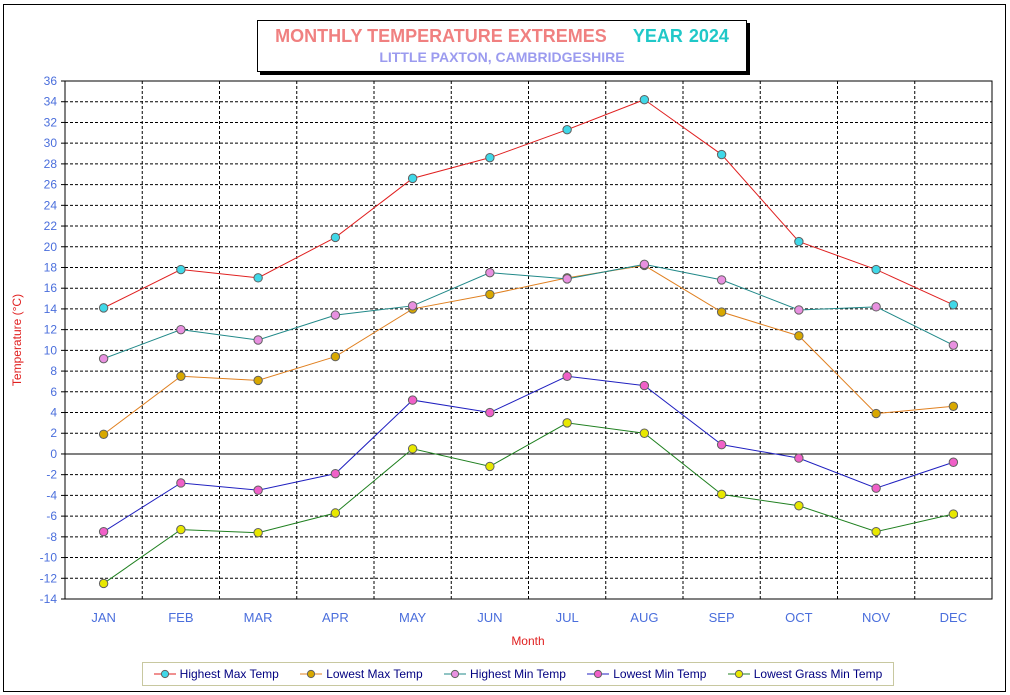 The image size is (1010, 695). What do you see at coordinates (441, 36) in the screenshot?
I see `chart-title: MONTHLY TEMPERATURE EXTREMES` at bounding box center [441, 36].